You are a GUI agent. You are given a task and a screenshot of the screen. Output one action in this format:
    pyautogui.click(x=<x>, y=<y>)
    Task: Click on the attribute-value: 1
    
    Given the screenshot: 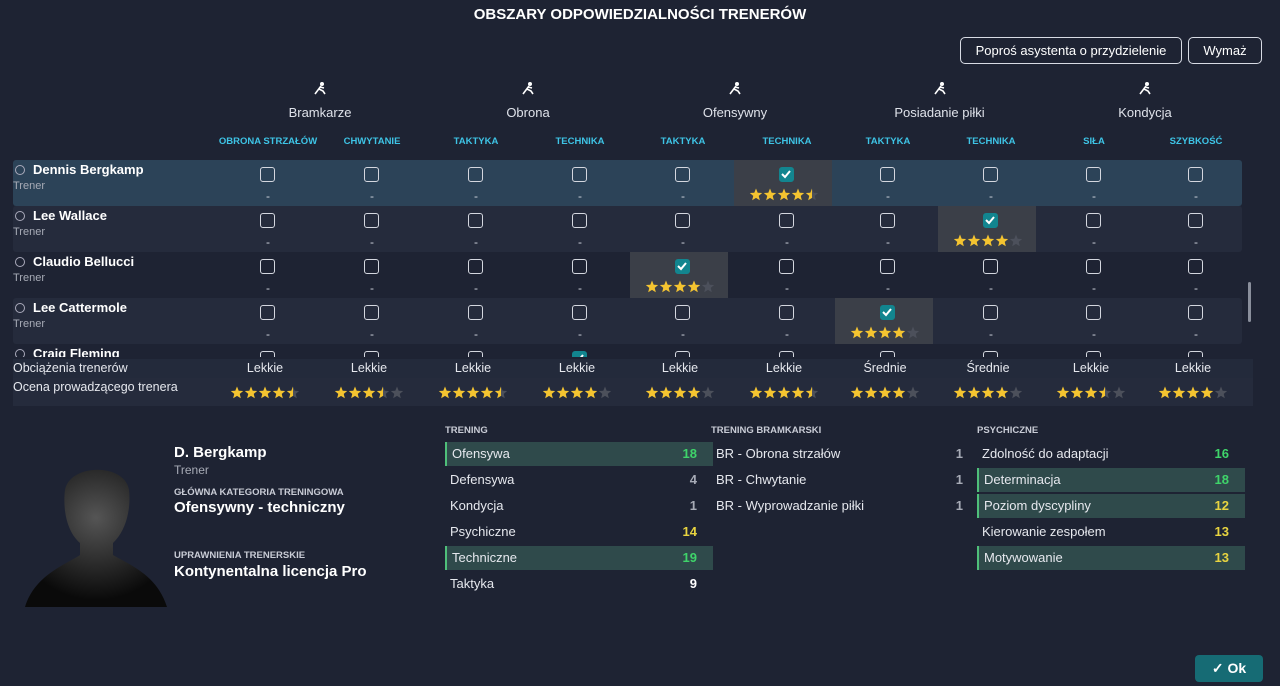 What is the action you would take?
    pyautogui.click(x=959, y=453)
    